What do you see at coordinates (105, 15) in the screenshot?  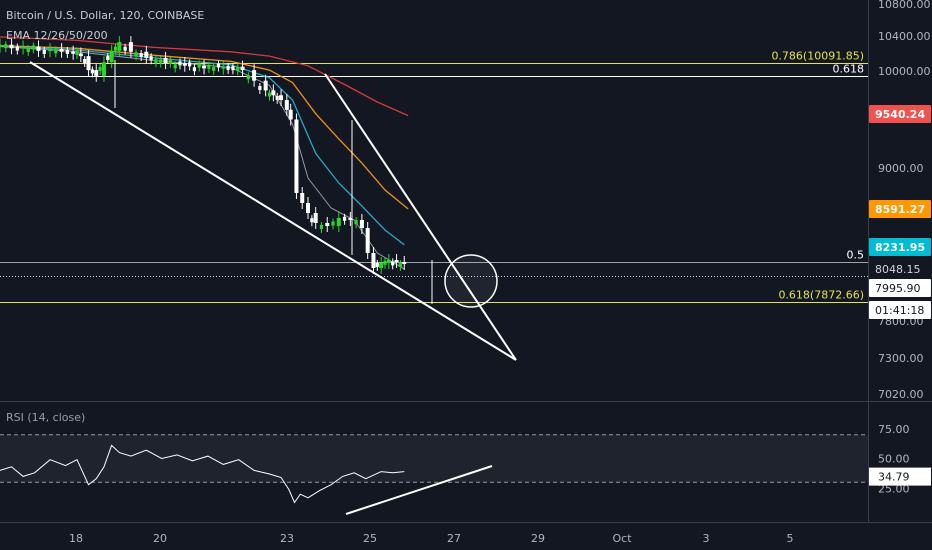 I see `chart-title: Bitcoin / U.S. Dollar, 120, COINBASE` at bounding box center [105, 15].